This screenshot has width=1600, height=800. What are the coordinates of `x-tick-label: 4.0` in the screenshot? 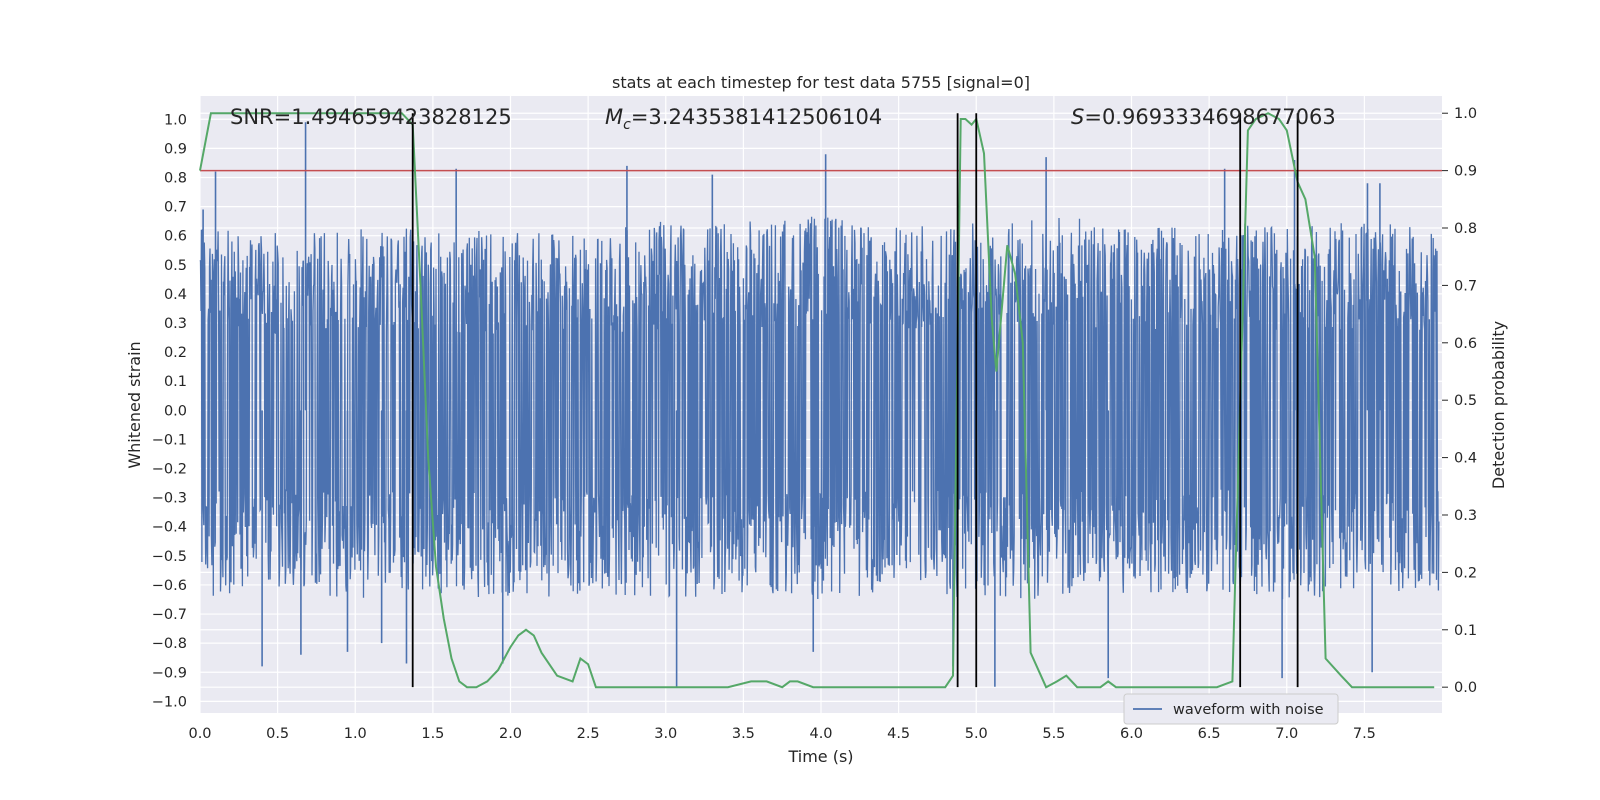 It's located at (820, 734).